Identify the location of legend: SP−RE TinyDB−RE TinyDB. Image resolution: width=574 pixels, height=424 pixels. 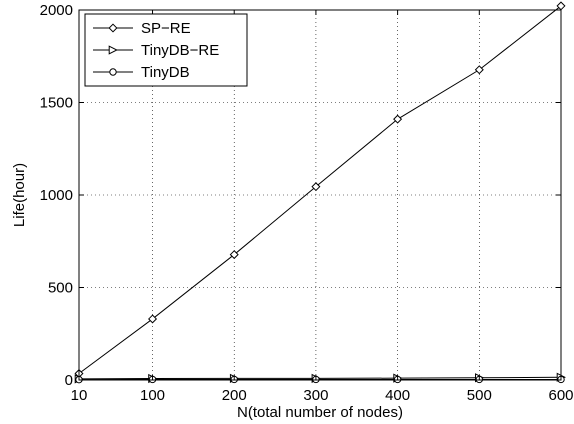
(166, 50).